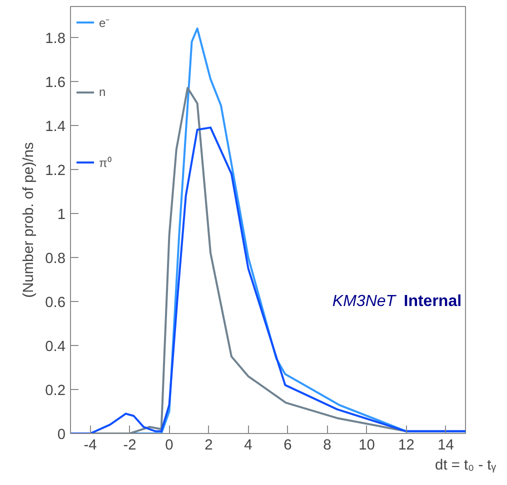 This screenshot has width=507, height=485. I want to click on y-tick-label: 1, so click(61, 214).